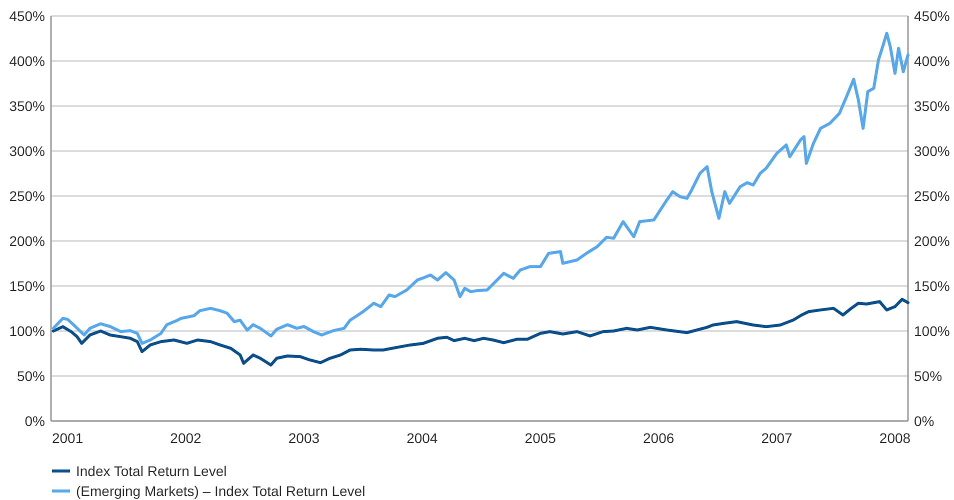 The height and width of the screenshot is (500, 954). Describe the element at coordinates (924, 420) in the screenshot. I see `y2-tick-label: 0%` at that location.